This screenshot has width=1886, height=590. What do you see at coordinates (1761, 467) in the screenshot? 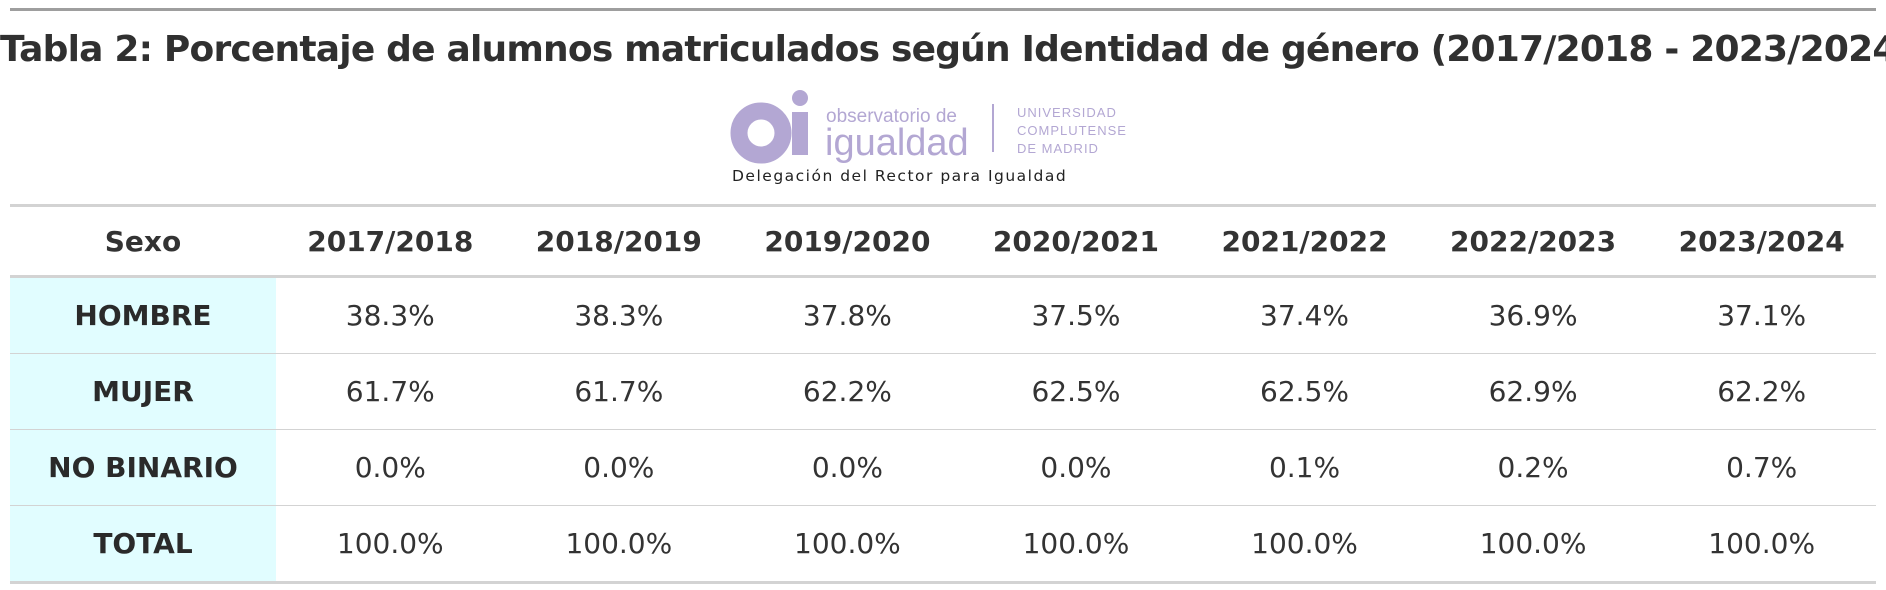
I see `table-cell: 0.7%` at bounding box center [1761, 467].